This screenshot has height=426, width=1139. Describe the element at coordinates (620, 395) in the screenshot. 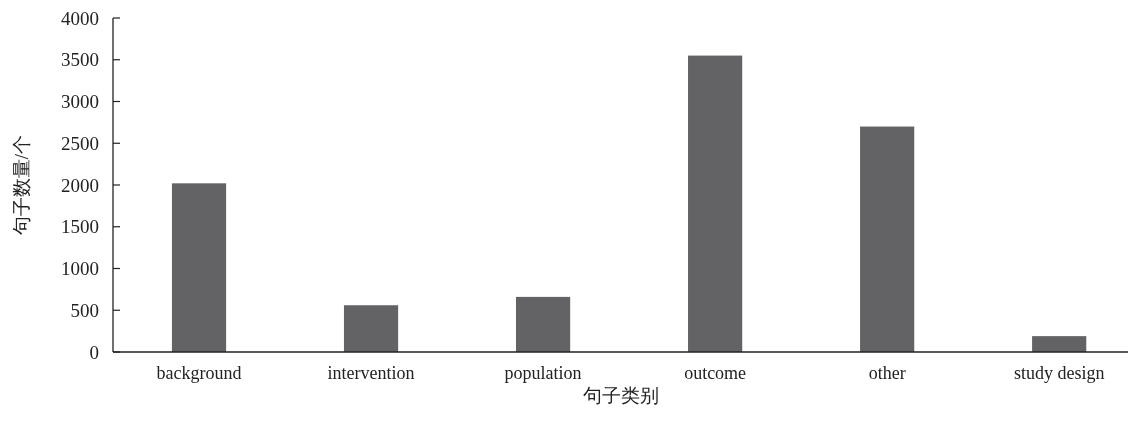

I see `x-axis-title: 句子类别` at that location.